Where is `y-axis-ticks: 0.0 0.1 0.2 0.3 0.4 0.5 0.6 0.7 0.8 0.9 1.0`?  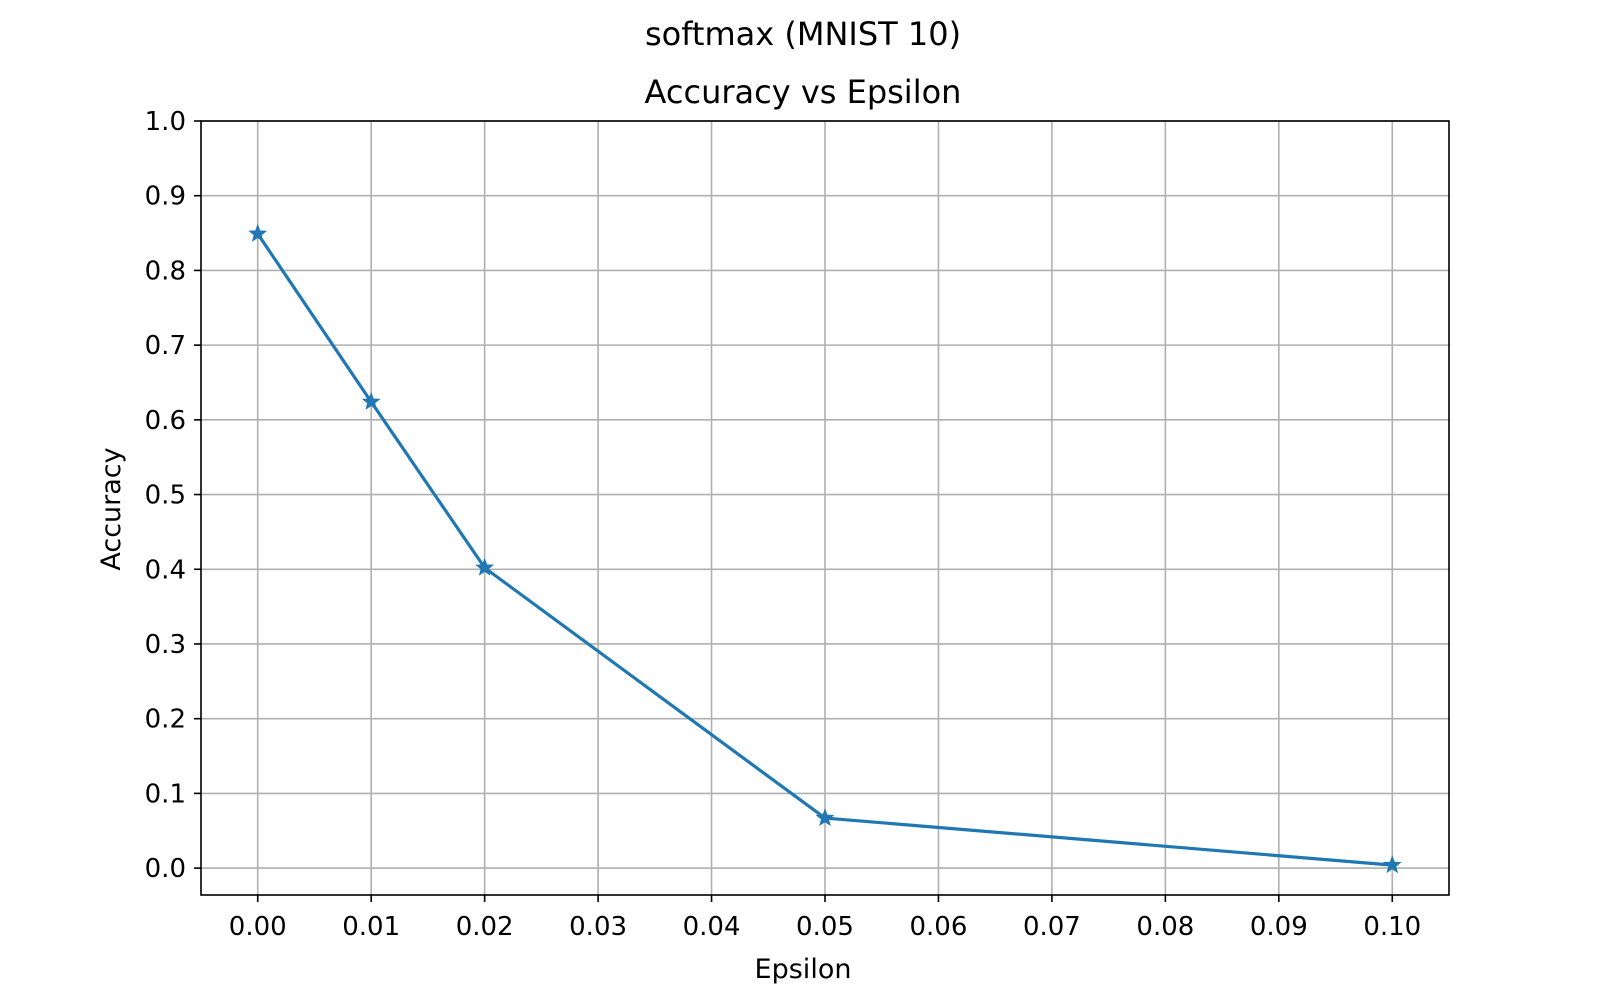 y-axis-ticks: 0.0 0.1 0.2 0.3 0.4 0.5 0.6 0.7 0.8 0.9 1.0 is located at coordinates (173, 495).